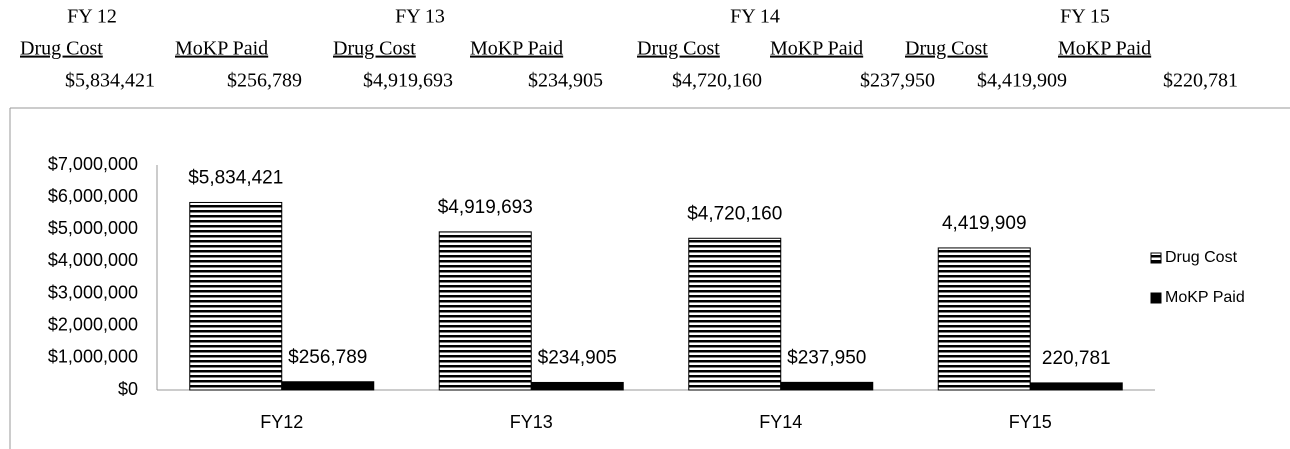 This screenshot has height=449, width=1290. Describe the element at coordinates (1022, 81) in the screenshot. I see `cell-value: $4,419,909` at that location.